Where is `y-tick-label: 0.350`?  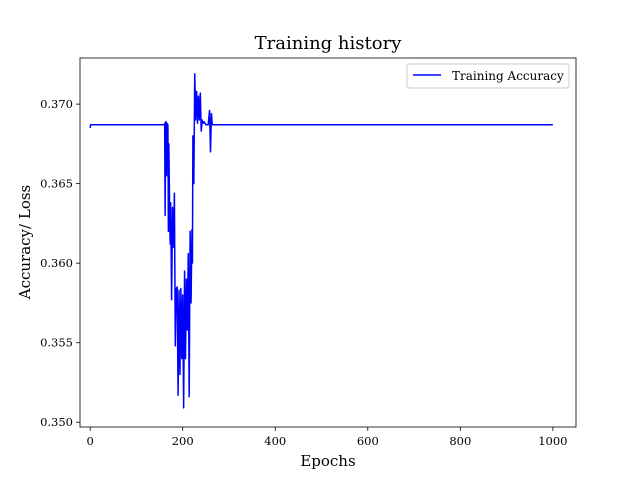 y-tick-label: 0.350 is located at coordinates (56, 422).